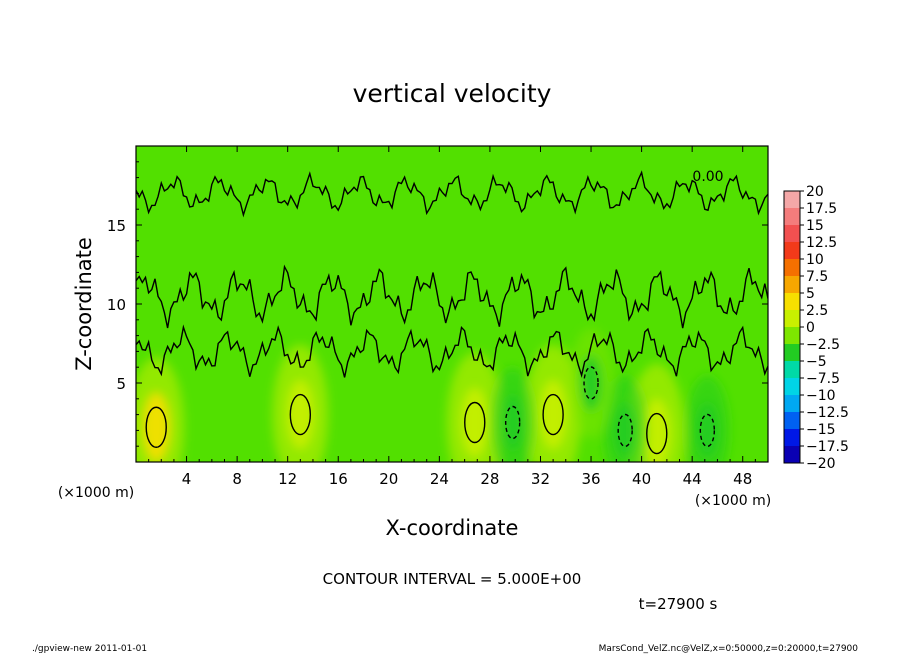  What do you see at coordinates (692, 479) in the screenshot?
I see `x-tick-label-10: 44` at bounding box center [692, 479].